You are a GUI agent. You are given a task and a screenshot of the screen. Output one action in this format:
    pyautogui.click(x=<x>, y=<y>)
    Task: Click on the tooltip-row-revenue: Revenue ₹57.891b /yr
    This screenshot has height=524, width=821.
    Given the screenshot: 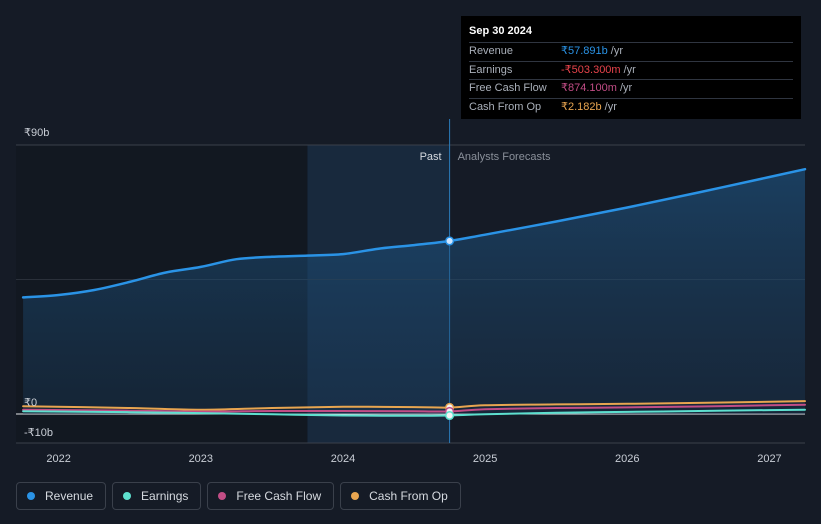 What is the action you would take?
    pyautogui.click(x=631, y=51)
    